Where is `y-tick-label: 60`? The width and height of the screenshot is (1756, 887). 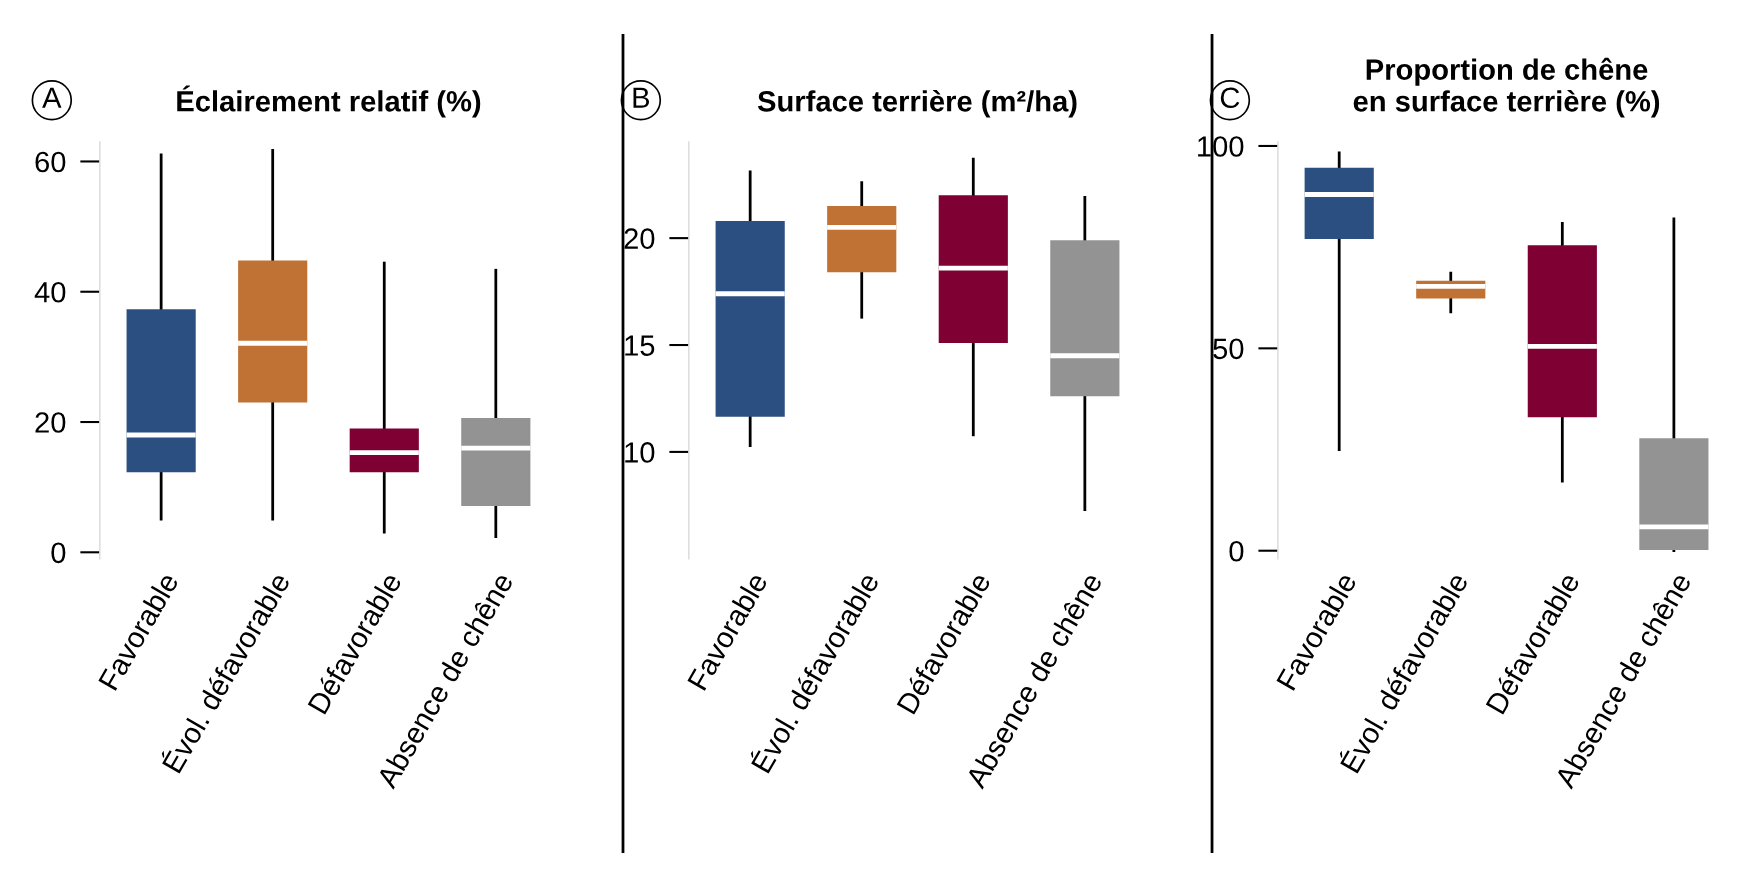
y-tick-label: 60 is located at coordinates (50, 162).